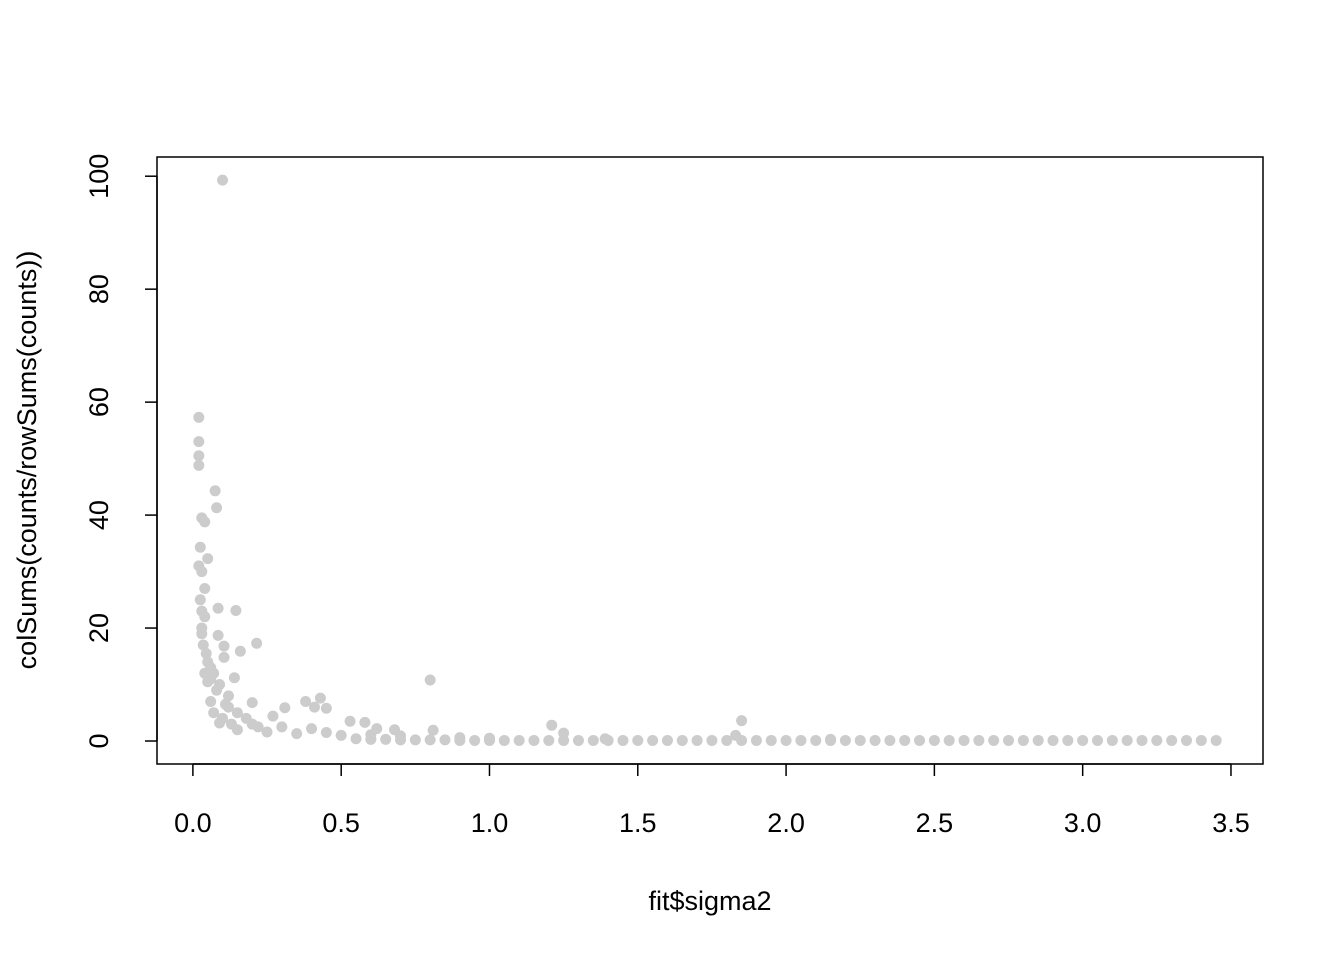 Image resolution: width=1344 pixels, height=960 pixels. Describe the element at coordinates (27, 460) in the screenshot. I see `y-axis-title: colSums(counts/rowSums(counts))` at that location.